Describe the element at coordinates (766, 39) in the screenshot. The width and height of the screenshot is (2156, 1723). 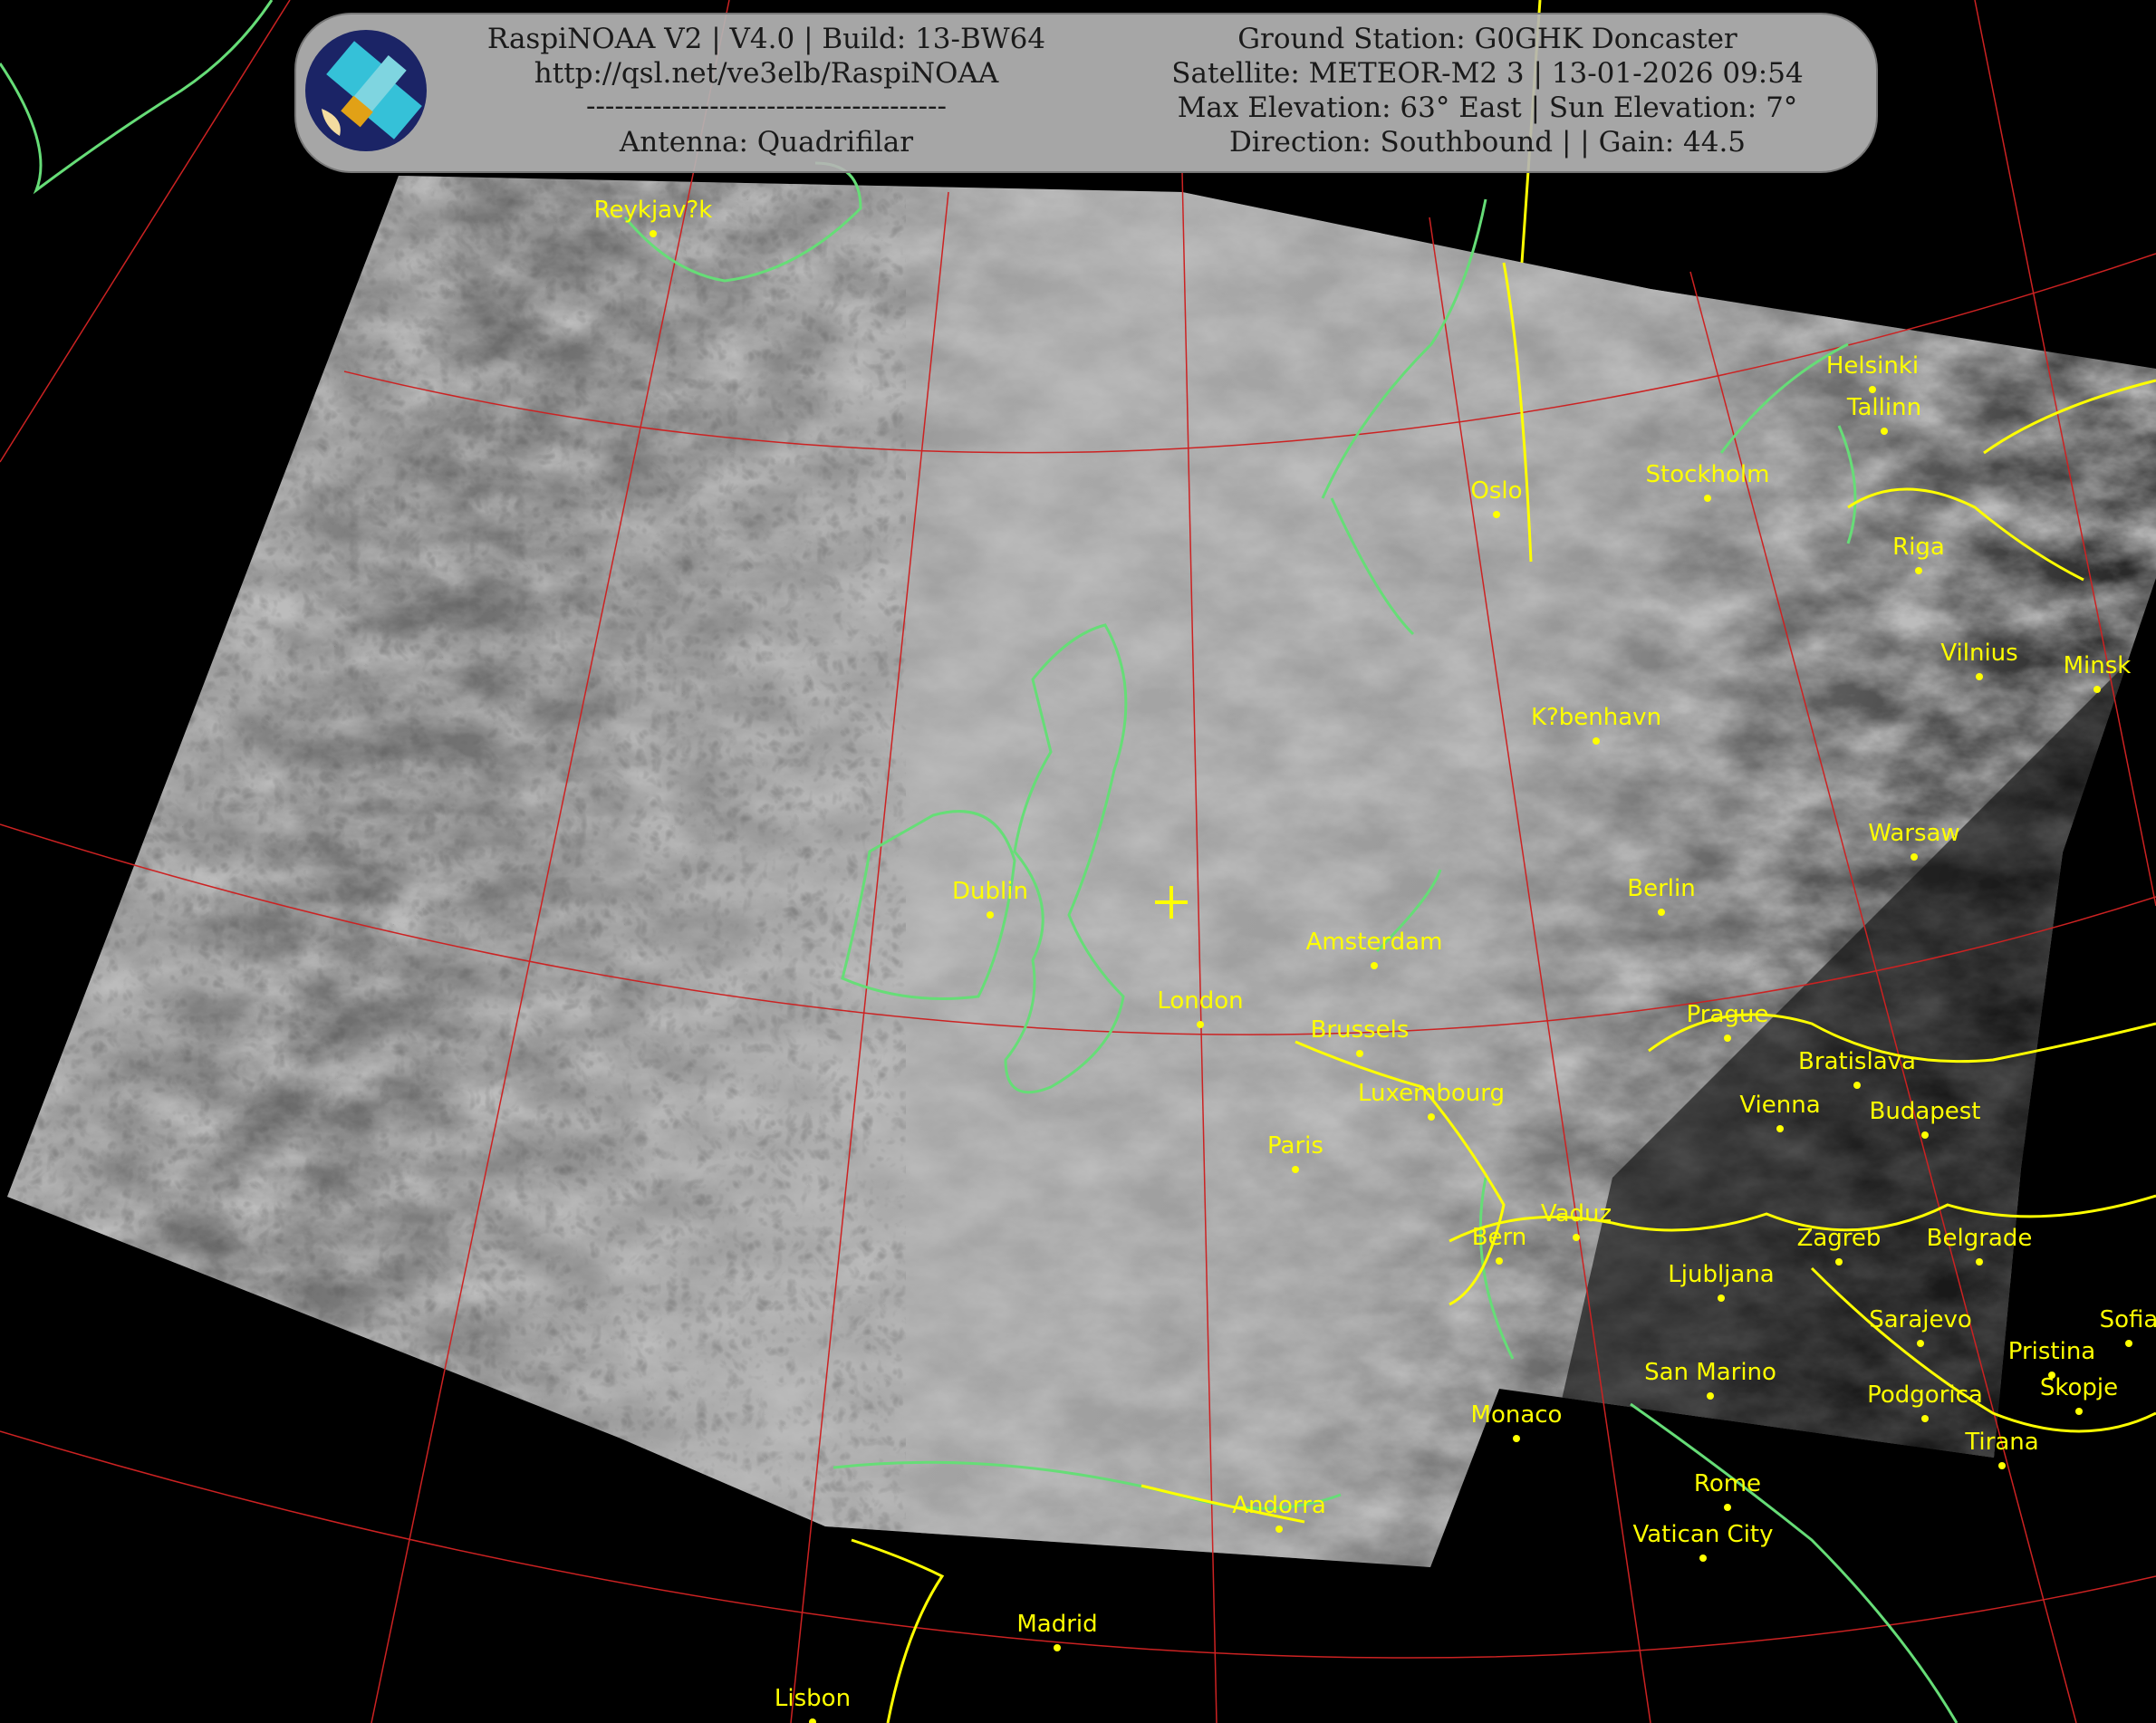
I see `header-left-line-1: RaspiNOAA V2 | V4.0 | Build: 13-BW64` at that location.